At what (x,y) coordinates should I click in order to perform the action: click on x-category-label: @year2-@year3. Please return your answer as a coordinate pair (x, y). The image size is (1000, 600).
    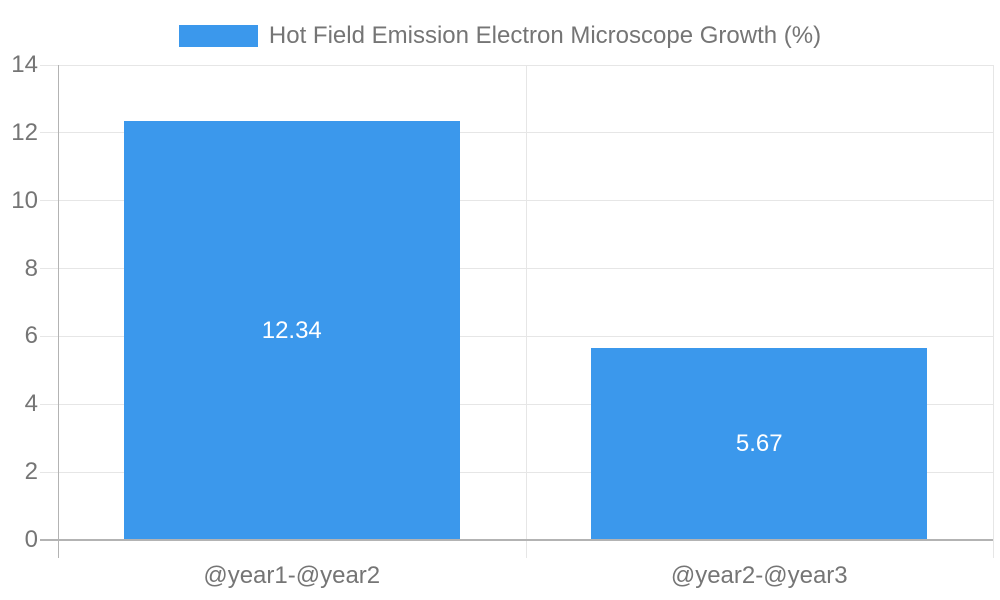
    Looking at the image, I should click on (759, 575).